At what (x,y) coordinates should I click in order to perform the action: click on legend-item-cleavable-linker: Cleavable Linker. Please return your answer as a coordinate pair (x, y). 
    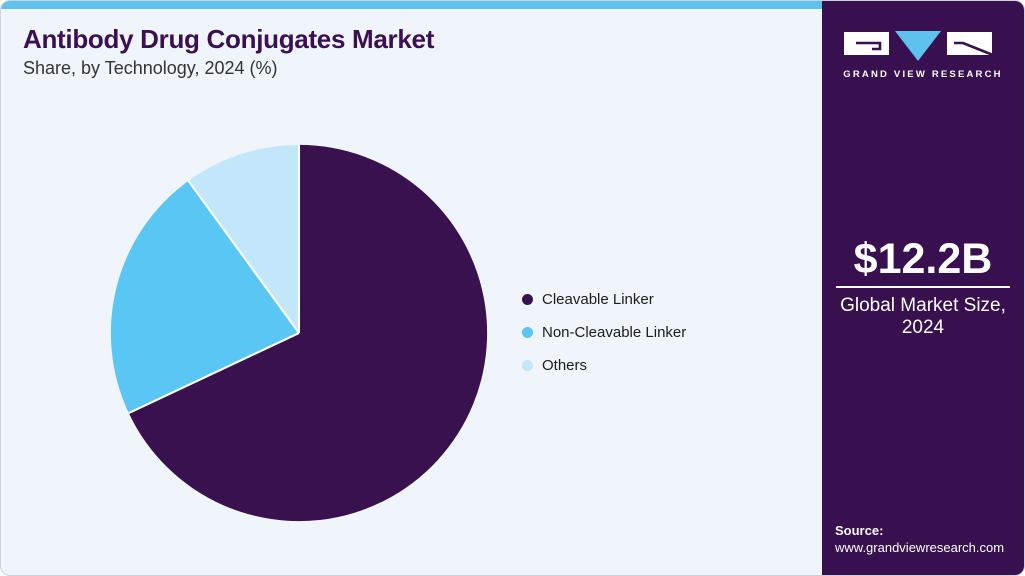
    Looking at the image, I should click on (604, 299).